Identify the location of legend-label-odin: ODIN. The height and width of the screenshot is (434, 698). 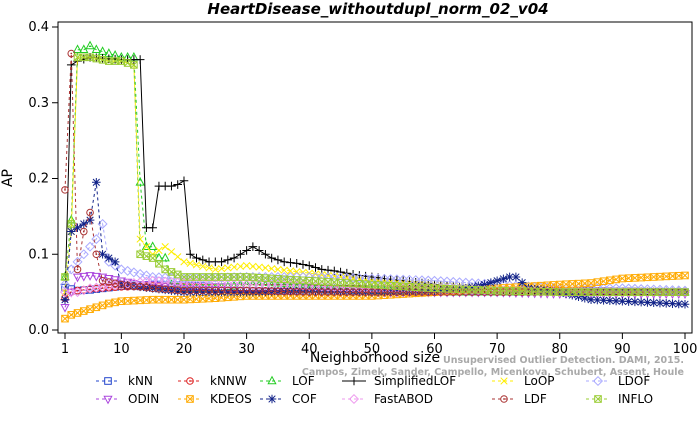
(143, 399).